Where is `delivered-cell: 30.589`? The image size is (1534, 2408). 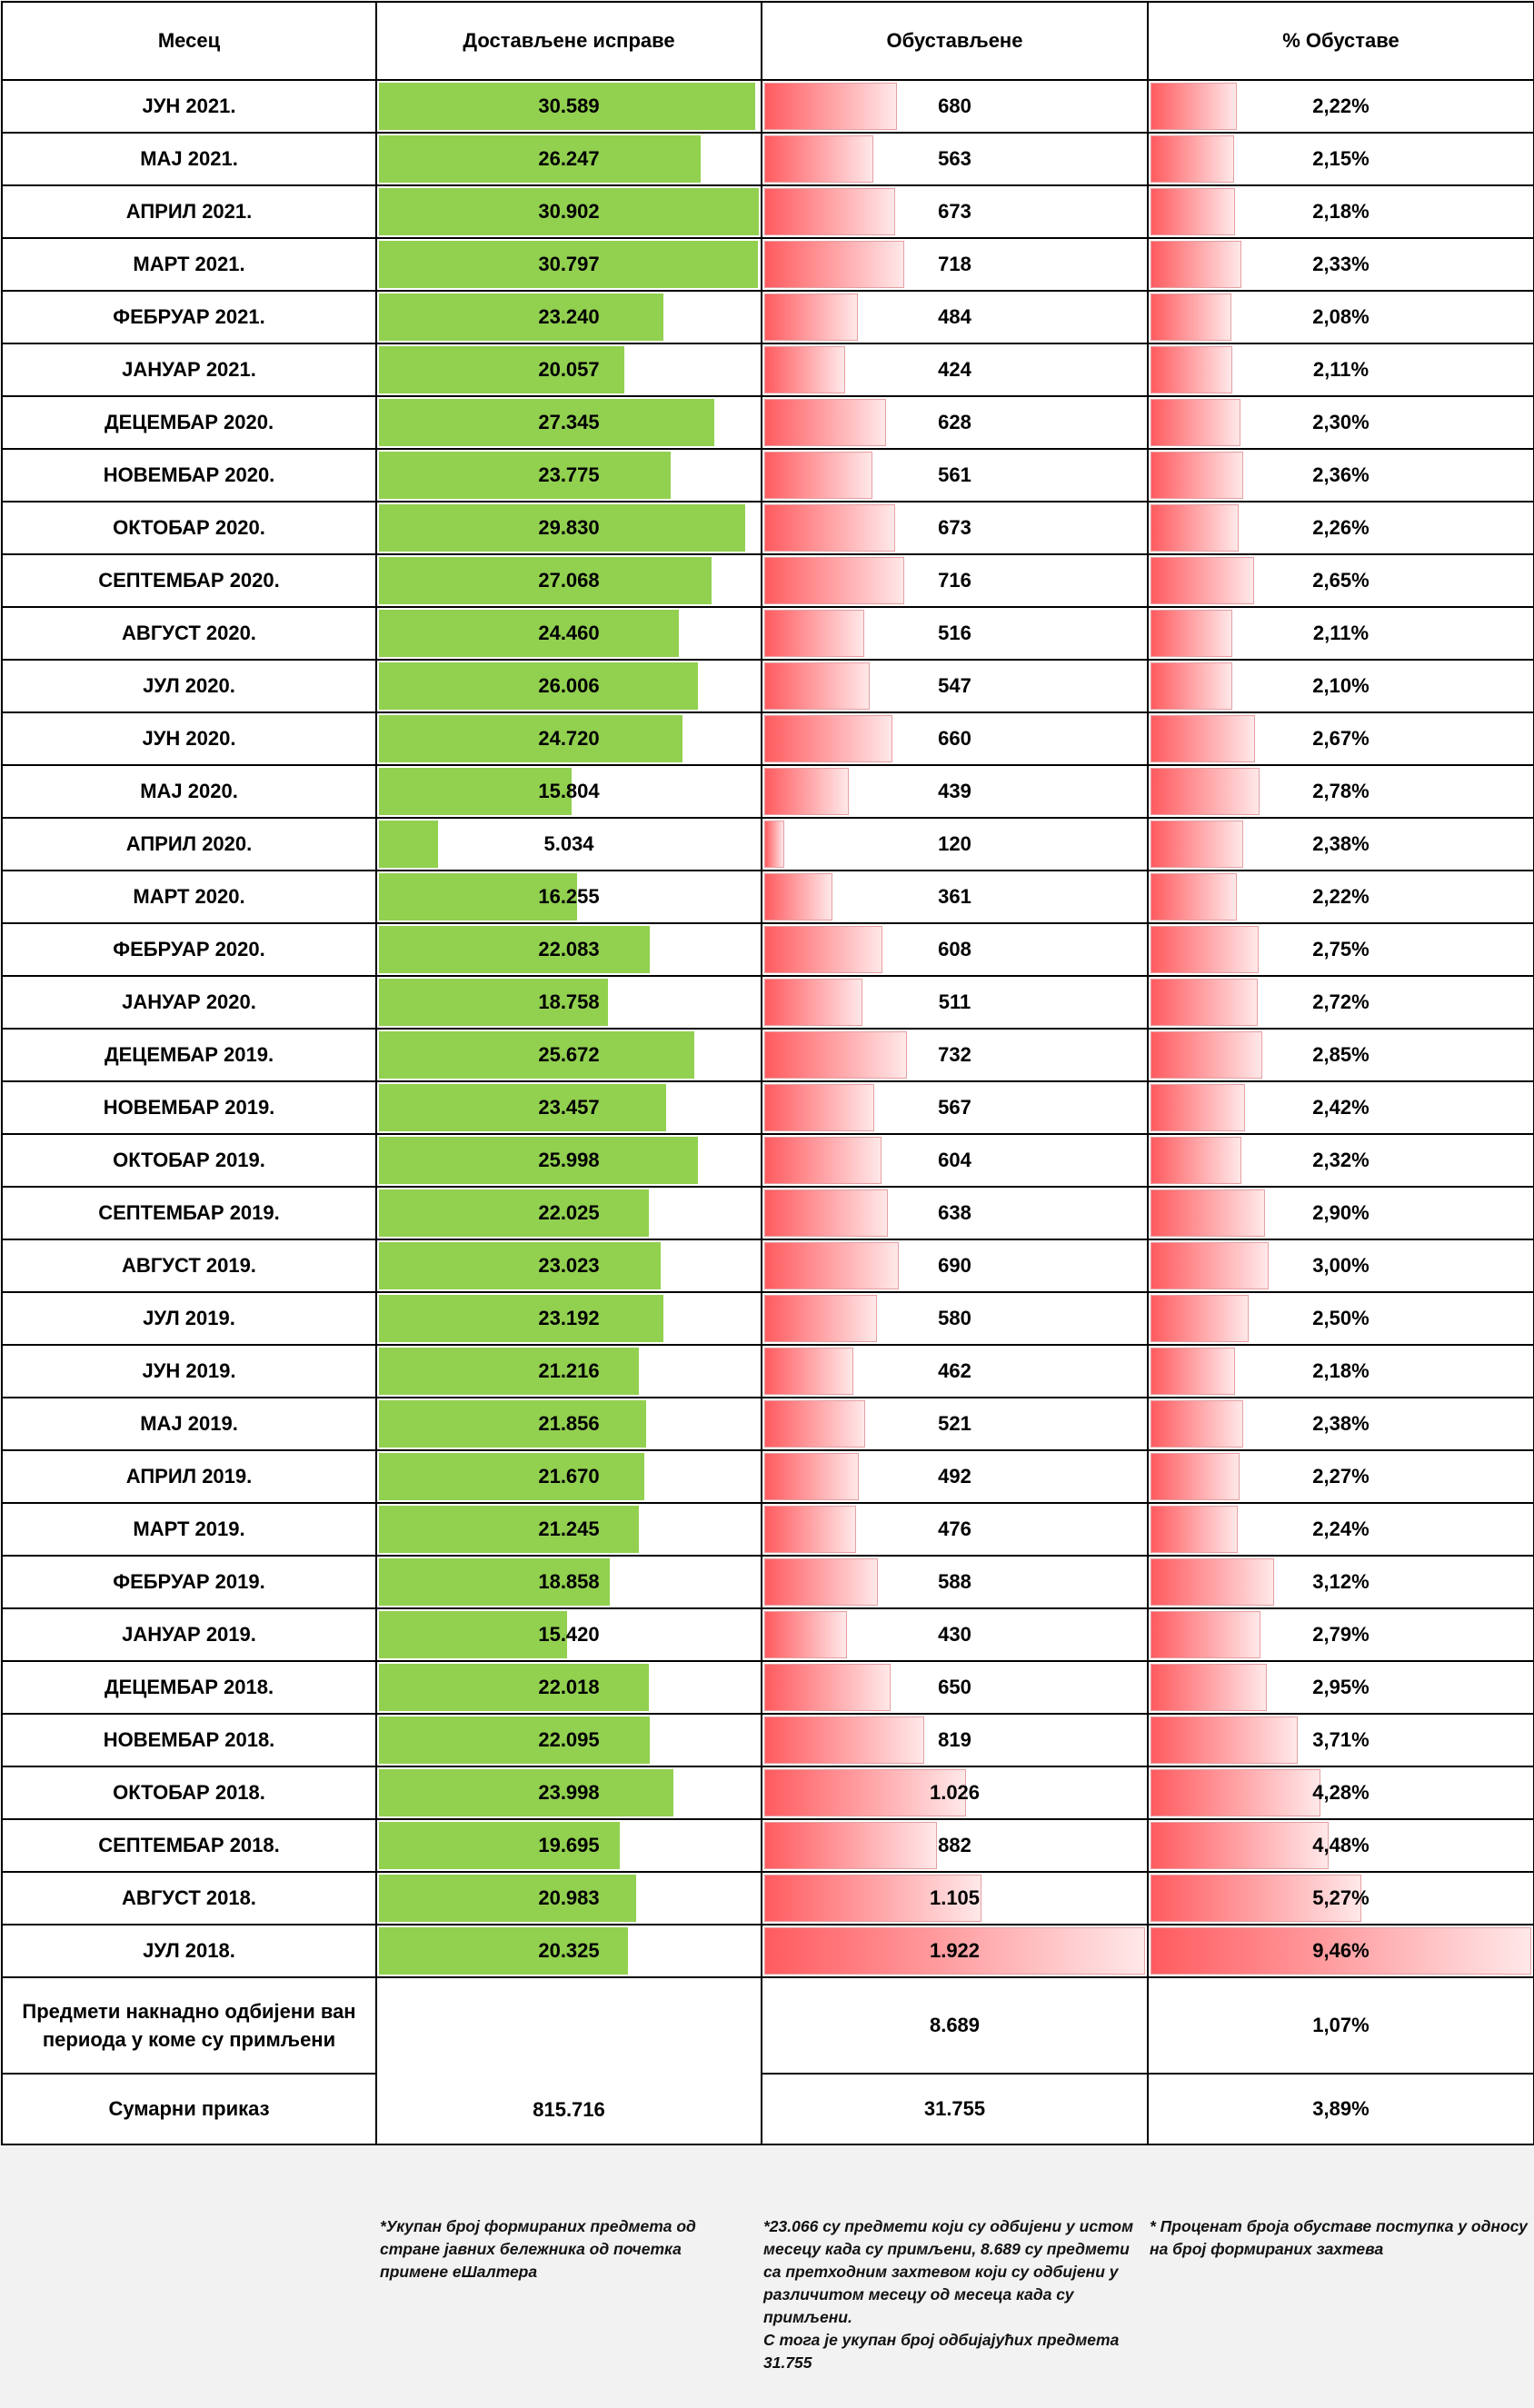
delivered-cell: 30.589 is located at coordinates (569, 106).